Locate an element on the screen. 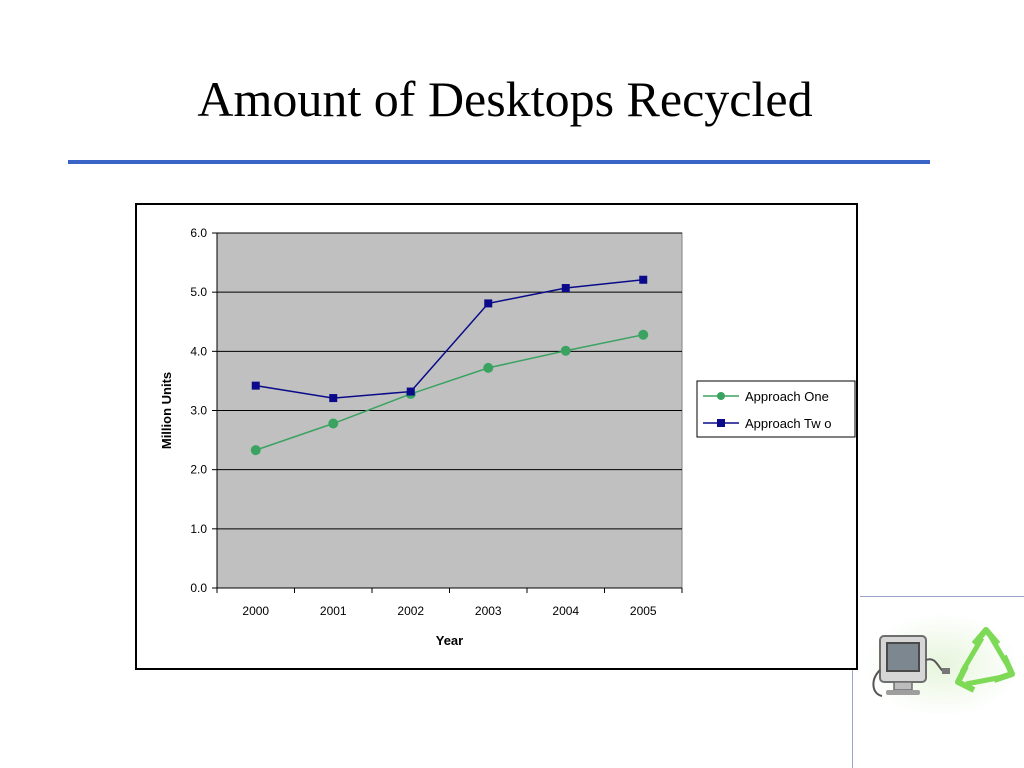 Image resolution: width=1024 pixels, height=768 pixels. y-tick-label: 3.0 is located at coordinates (198, 411).